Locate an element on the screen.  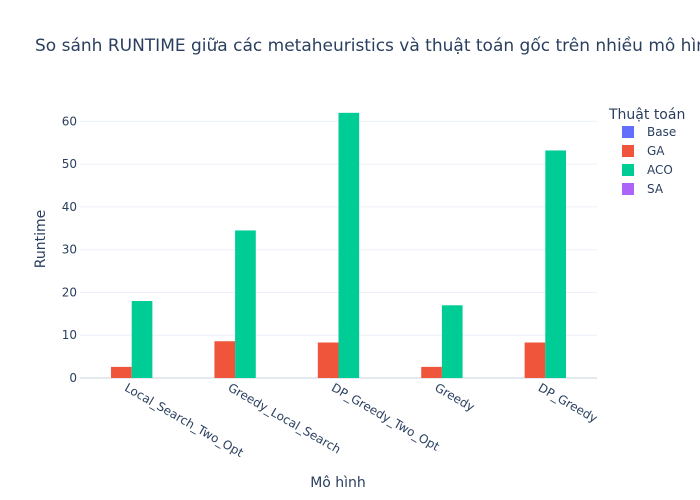
y-tick-label: 10 is located at coordinates (69, 335).